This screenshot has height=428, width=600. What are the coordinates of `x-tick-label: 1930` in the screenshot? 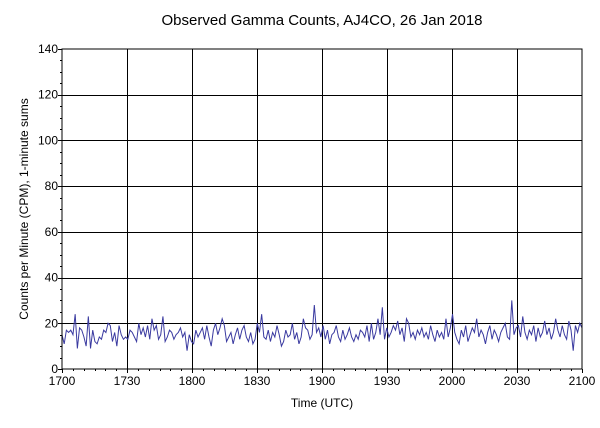 It's located at (387, 381).